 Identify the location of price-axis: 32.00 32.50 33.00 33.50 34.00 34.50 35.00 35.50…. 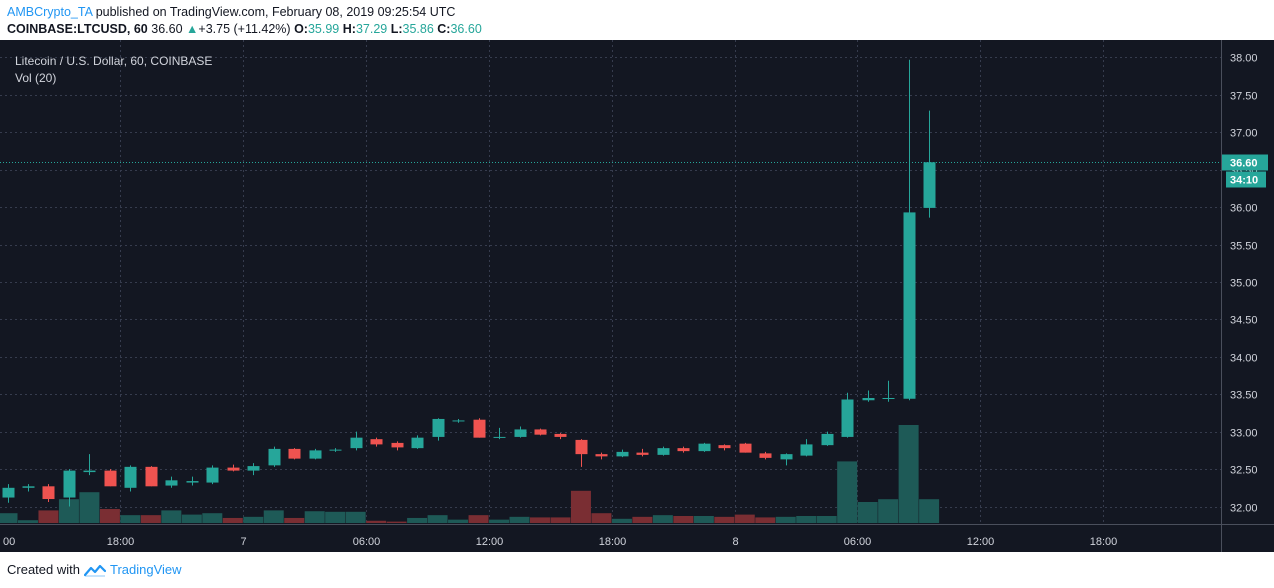
(1244, 284).